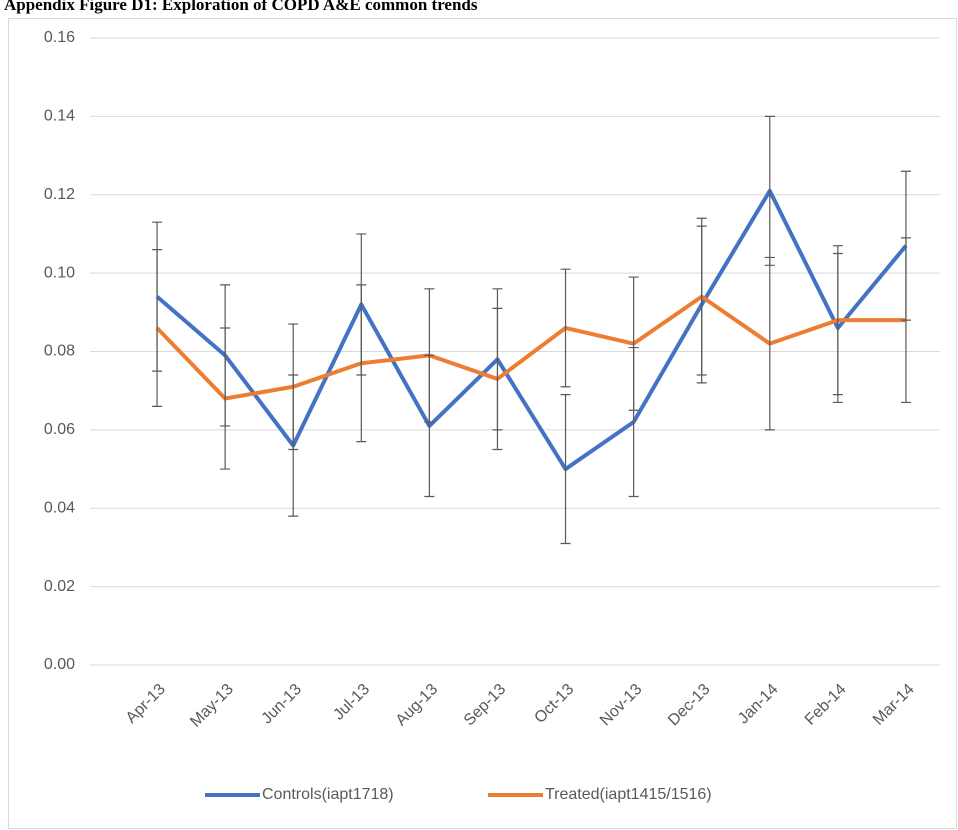  I want to click on y-tick-label: 0.04, so click(59, 507).